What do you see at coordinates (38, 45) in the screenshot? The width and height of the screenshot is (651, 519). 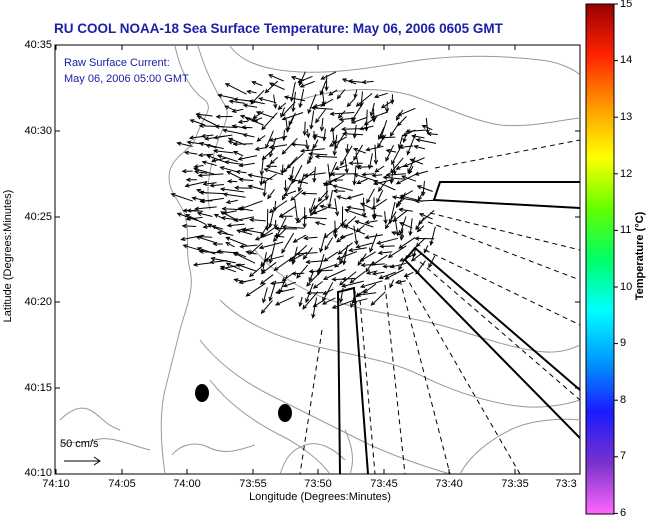 I see `y-tick-label: 40:35` at bounding box center [38, 45].